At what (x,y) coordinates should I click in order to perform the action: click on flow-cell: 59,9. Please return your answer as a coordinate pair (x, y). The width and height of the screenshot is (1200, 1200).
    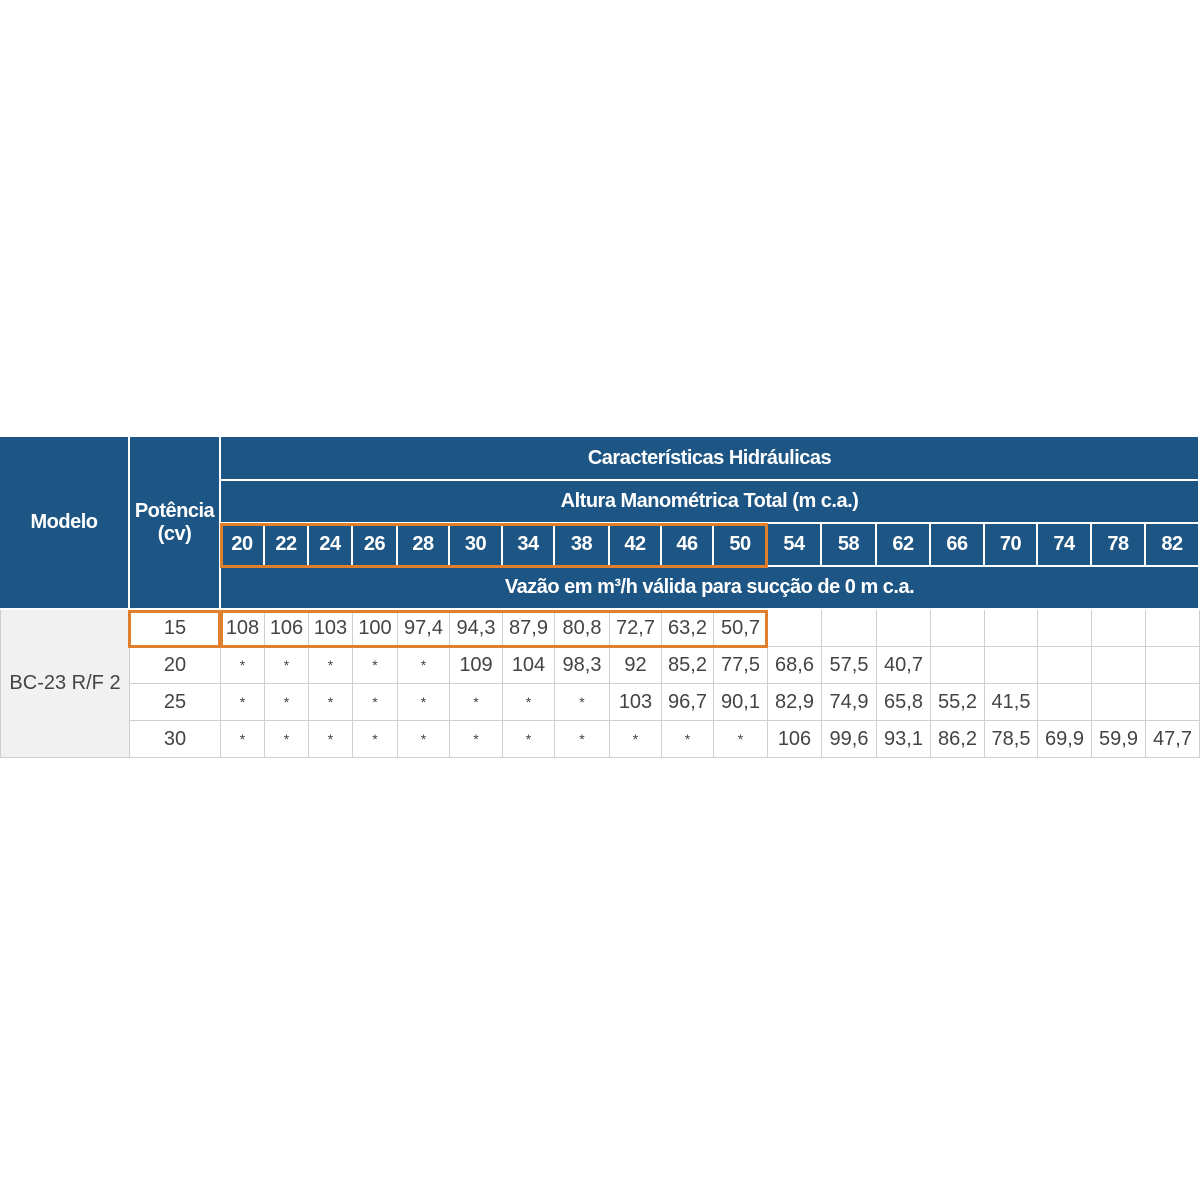
    Looking at the image, I should click on (1119, 739).